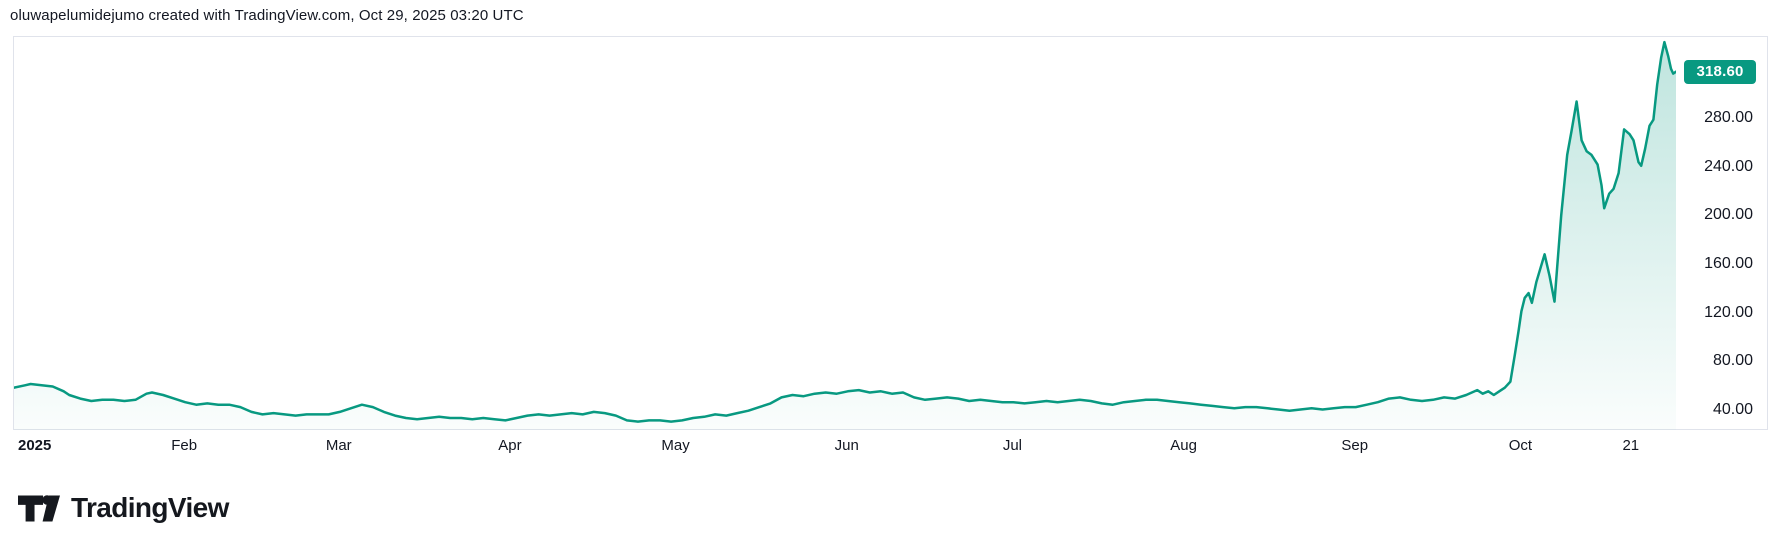 The image size is (1776, 547). Describe the element at coordinates (35, 445) in the screenshot. I see `x-axis-tick-label: 2025` at that location.